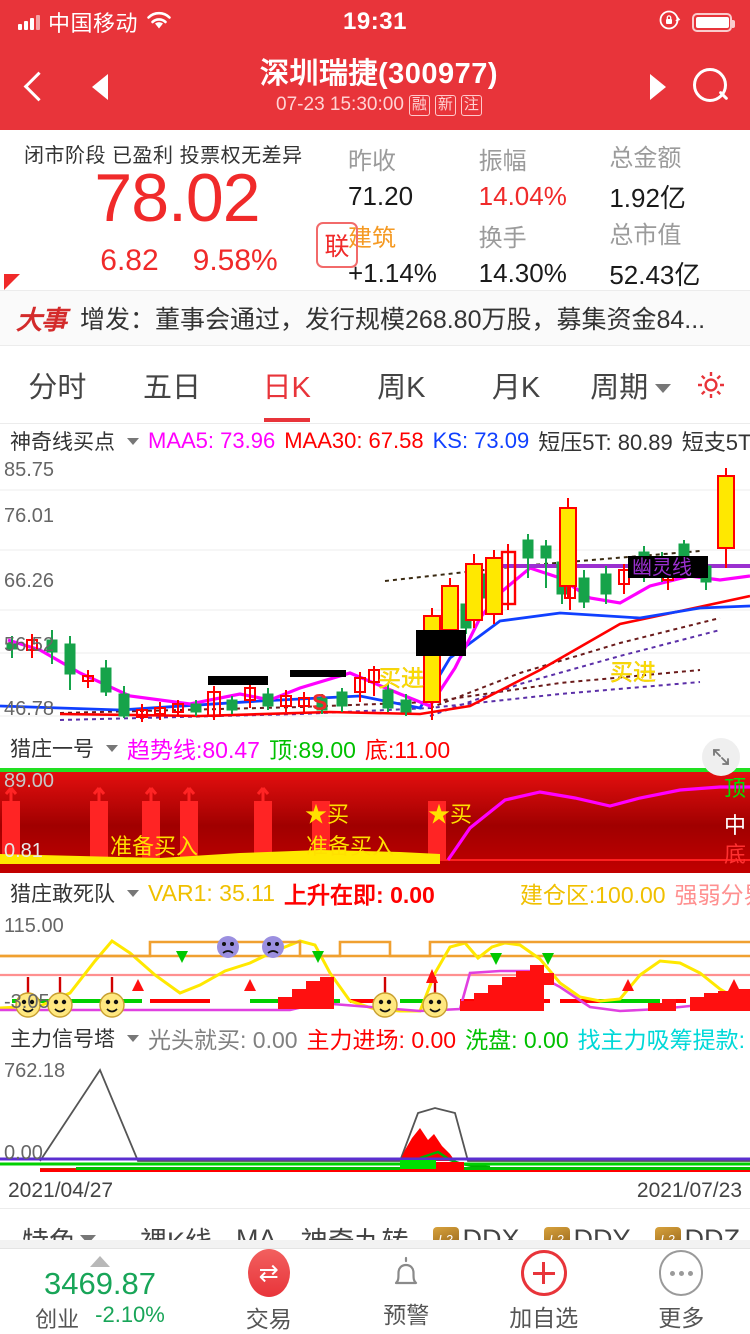  I want to click on legend-ding: 顶:89.00, so click(312, 750).